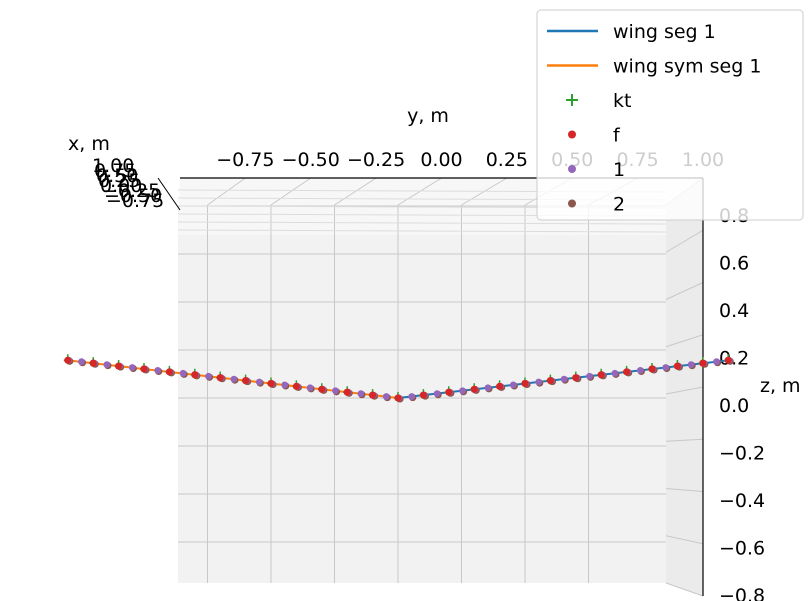  Describe the element at coordinates (135, 201) in the screenshot. I see `x-tick-label: −0.75` at that location.